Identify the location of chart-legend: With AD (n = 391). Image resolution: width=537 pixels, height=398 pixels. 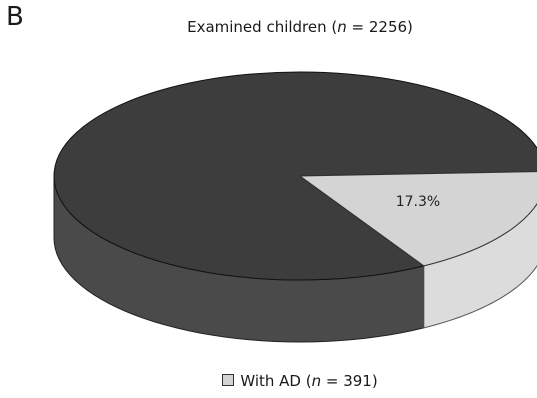
(268, 381).